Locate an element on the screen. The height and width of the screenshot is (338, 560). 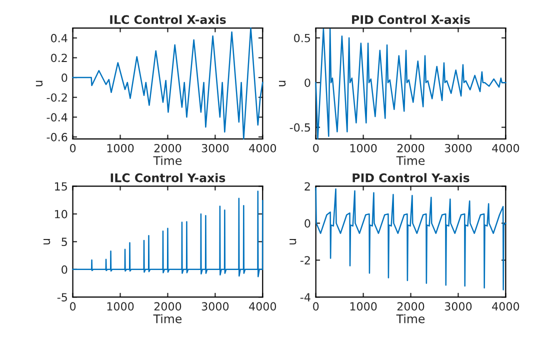
y-tick-label: 15 is located at coordinates (61, 186).